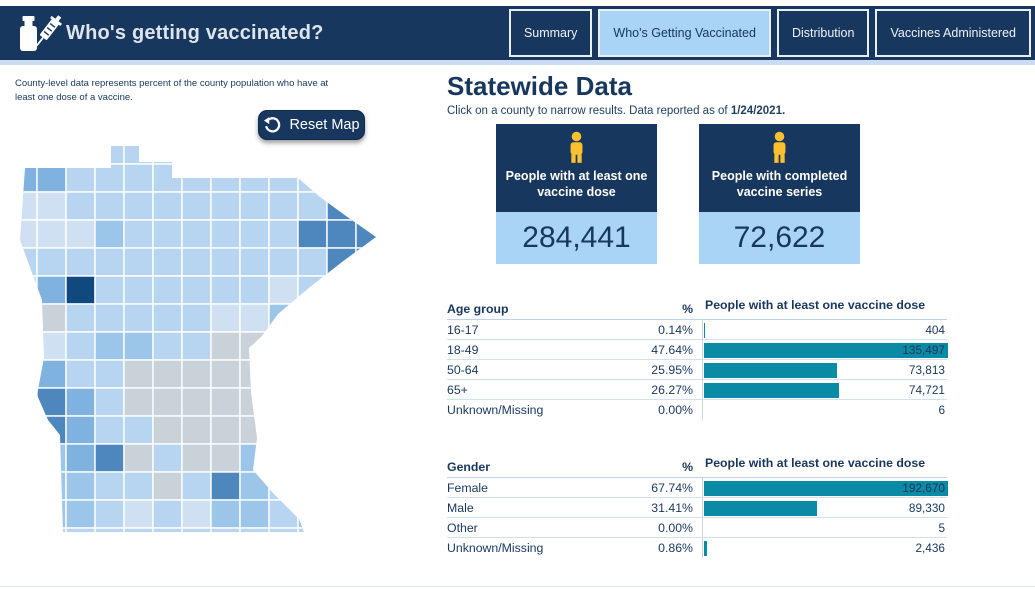 This screenshot has width=1035, height=589. What do you see at coordinates (697, 410) in the screenshot?
I see `table-row: Unknown/Missing 0.00% 6` at bounding box center [697, 410].